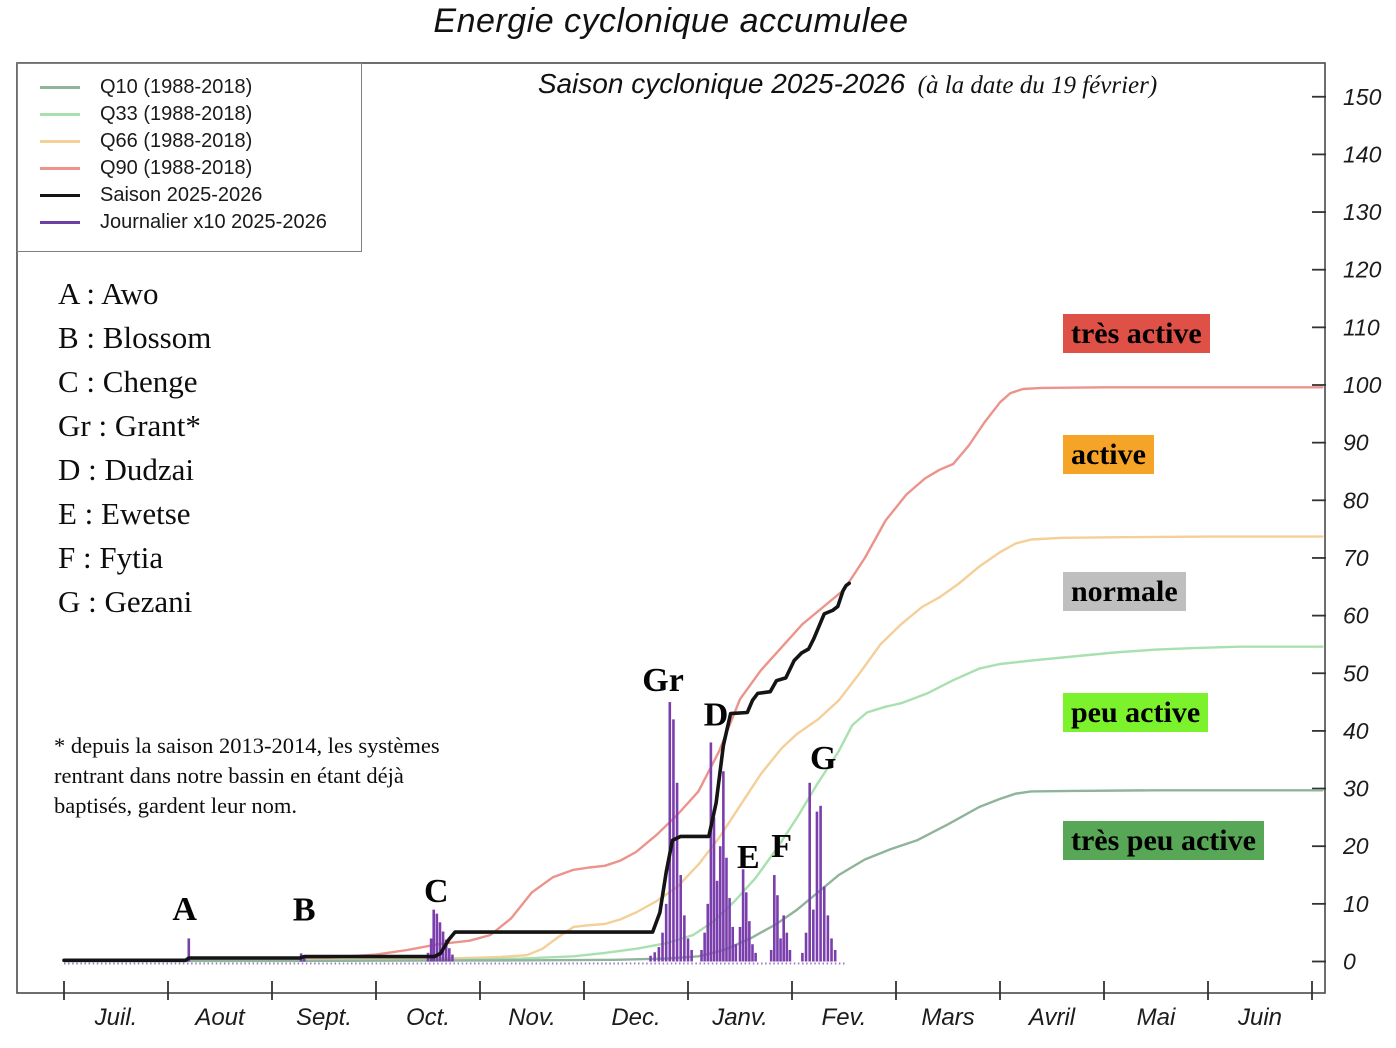 Image resolution: width=1396 pixels, height=1048 pixels. What do you see at coordinates (126, 469) in the screenshot?
I see `storm-list-item: D : Dudzai` at bounding box center [126, 469].